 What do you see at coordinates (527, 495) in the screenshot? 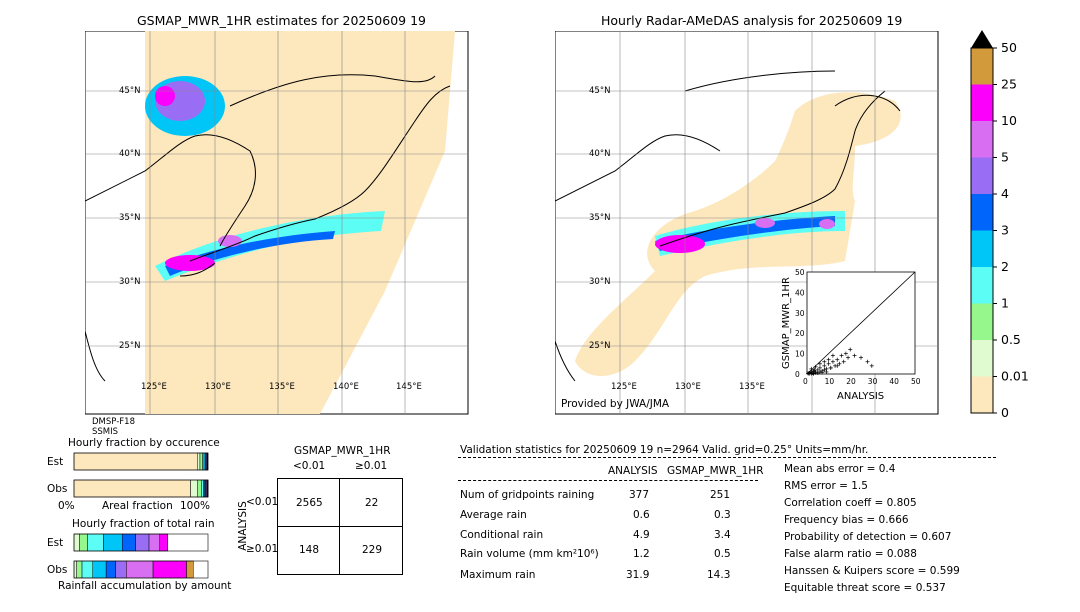
I see `stat-label: Num of gridpoints raining` at bounding box center [527, 495].